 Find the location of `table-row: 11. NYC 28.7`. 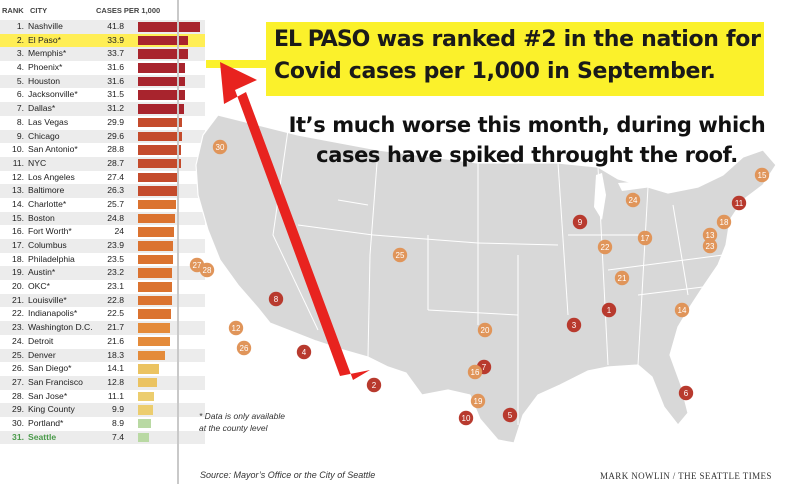

table-row: 11. NYC 28.7 is located at coordinates (102, 163).